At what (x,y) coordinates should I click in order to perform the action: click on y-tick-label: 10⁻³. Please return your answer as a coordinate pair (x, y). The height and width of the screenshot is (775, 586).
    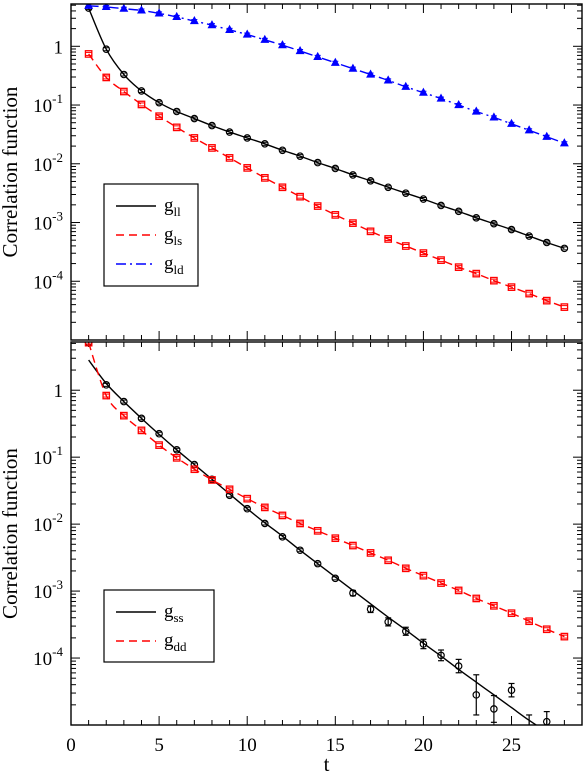
    Looking at the image, I should click on (48, 590).